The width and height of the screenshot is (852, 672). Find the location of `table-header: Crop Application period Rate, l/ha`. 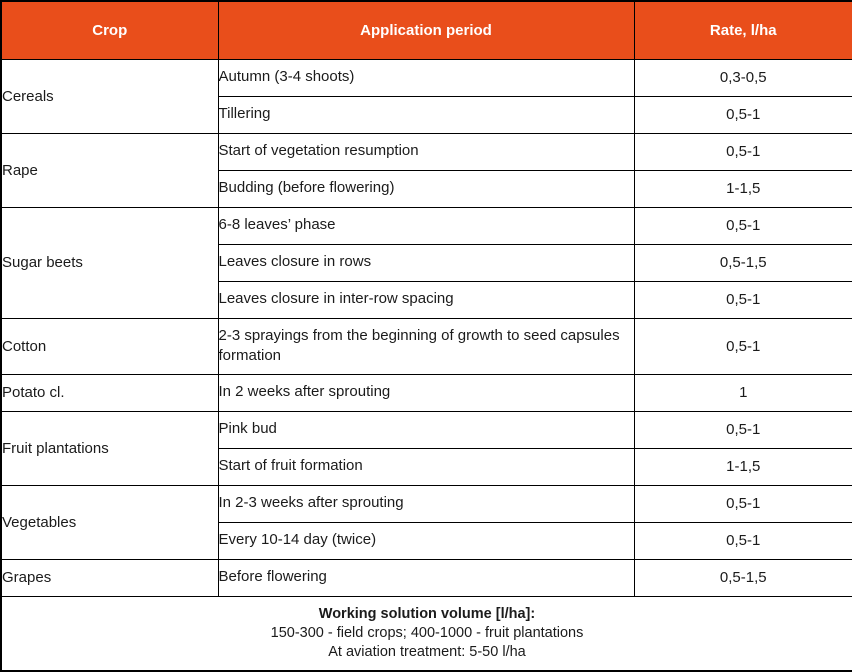

table-header: Crop Application period Rate, l/ha is located at coordinates (426, 30).